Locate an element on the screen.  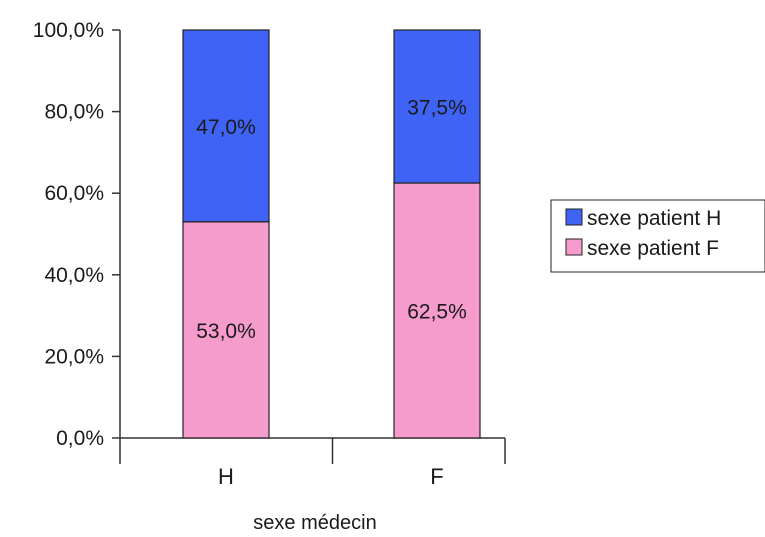
x-tick-label: H is located at coordinates (226, 476).